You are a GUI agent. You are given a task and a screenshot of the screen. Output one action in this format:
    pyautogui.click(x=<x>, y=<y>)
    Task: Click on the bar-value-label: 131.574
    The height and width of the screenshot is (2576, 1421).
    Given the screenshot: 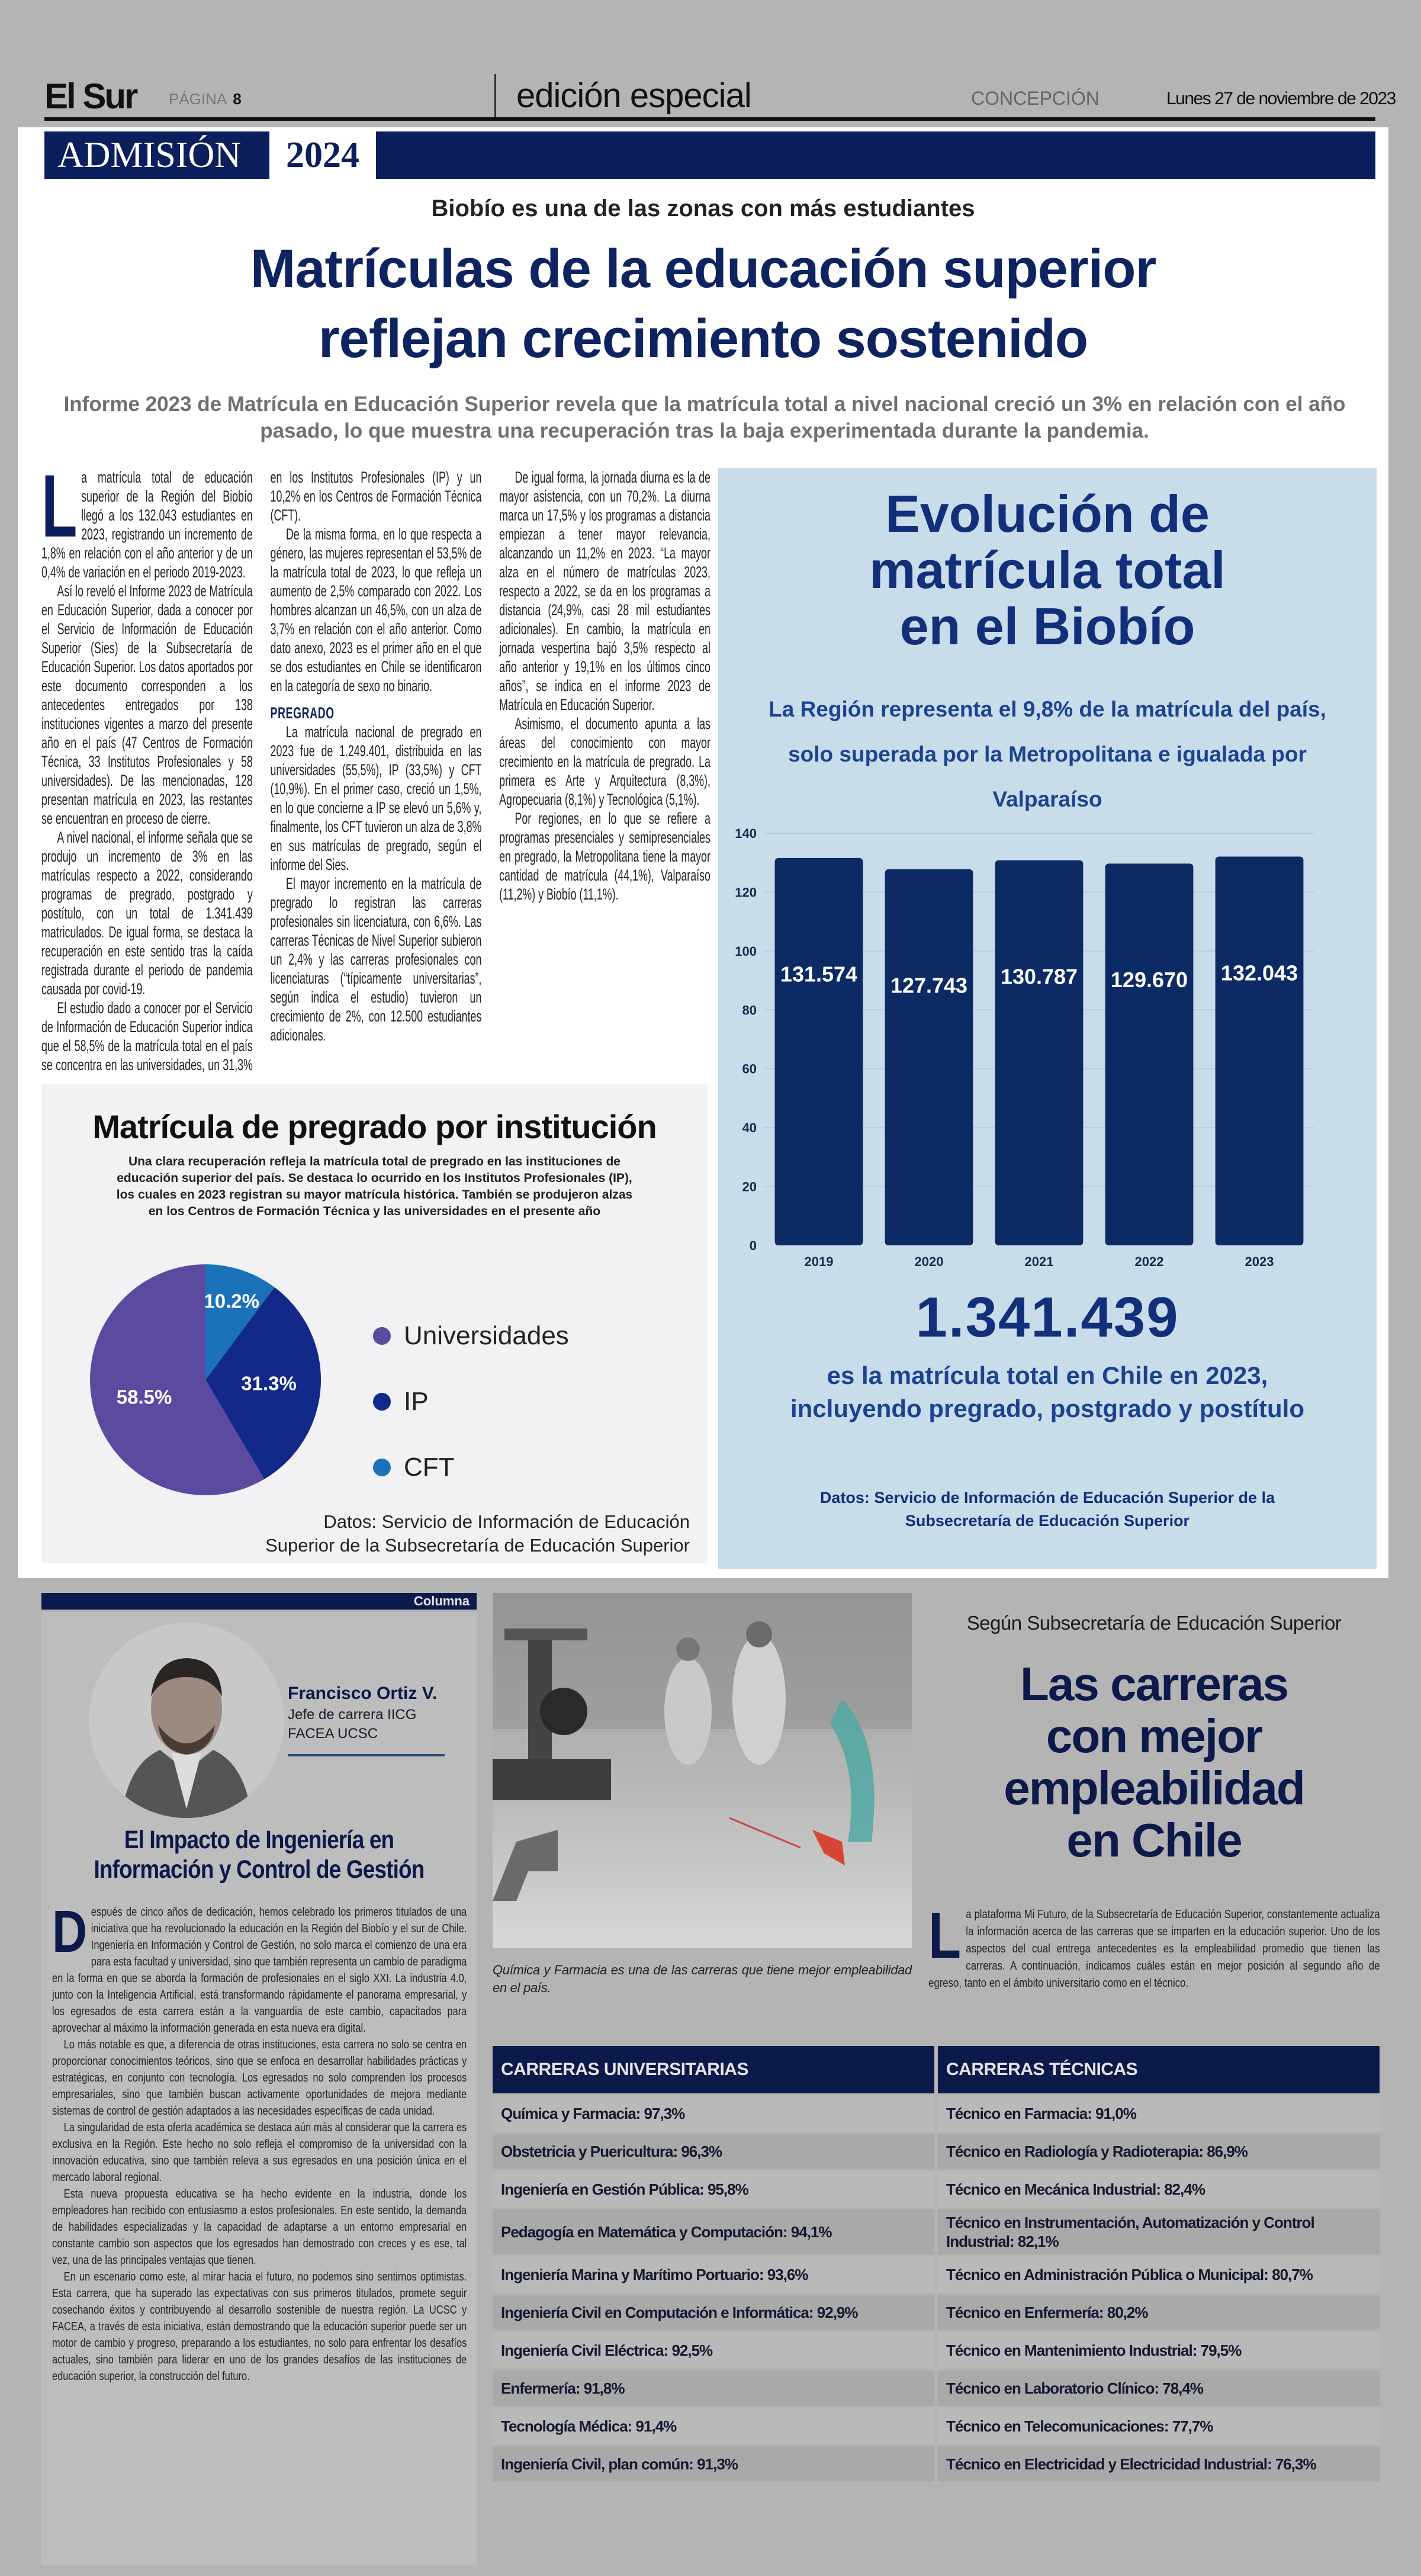 What is the action you would take?
    pyautogui.click(x=818, y=974)
    